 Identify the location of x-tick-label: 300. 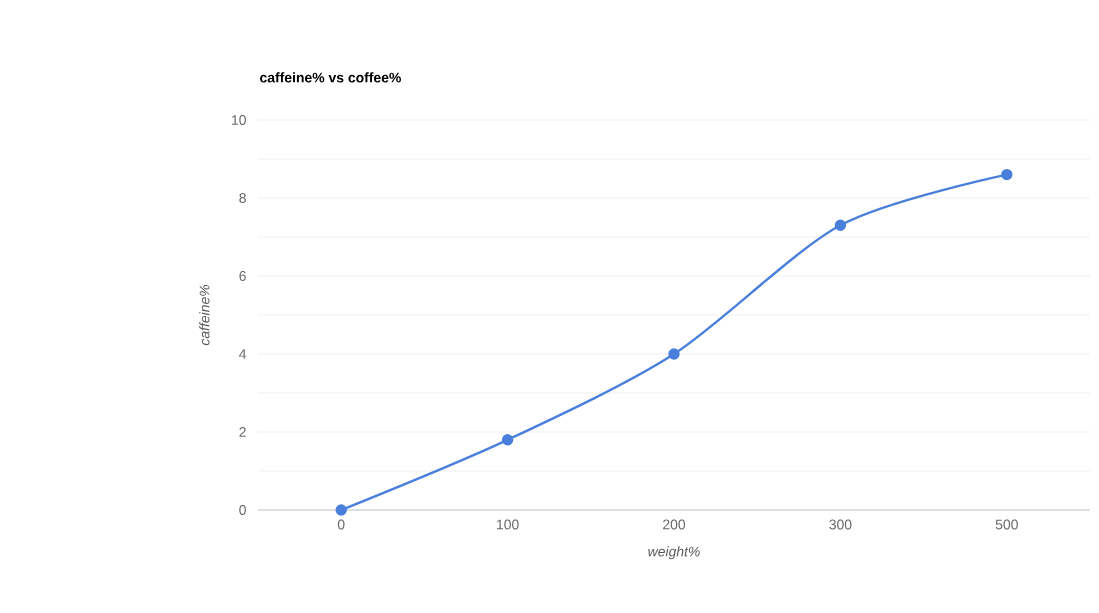
(840, 524).